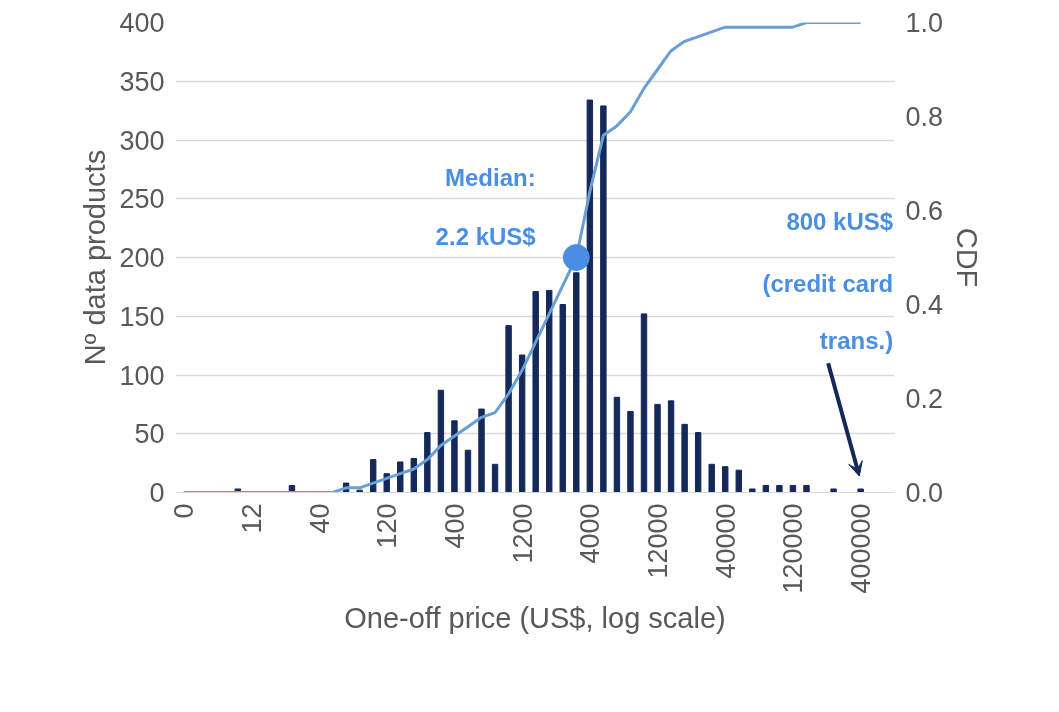 The image size is (1059, 712). Describe the element at coordinates (142, 375) in the screenshot. I see `y-tick-label: 100` at that location.